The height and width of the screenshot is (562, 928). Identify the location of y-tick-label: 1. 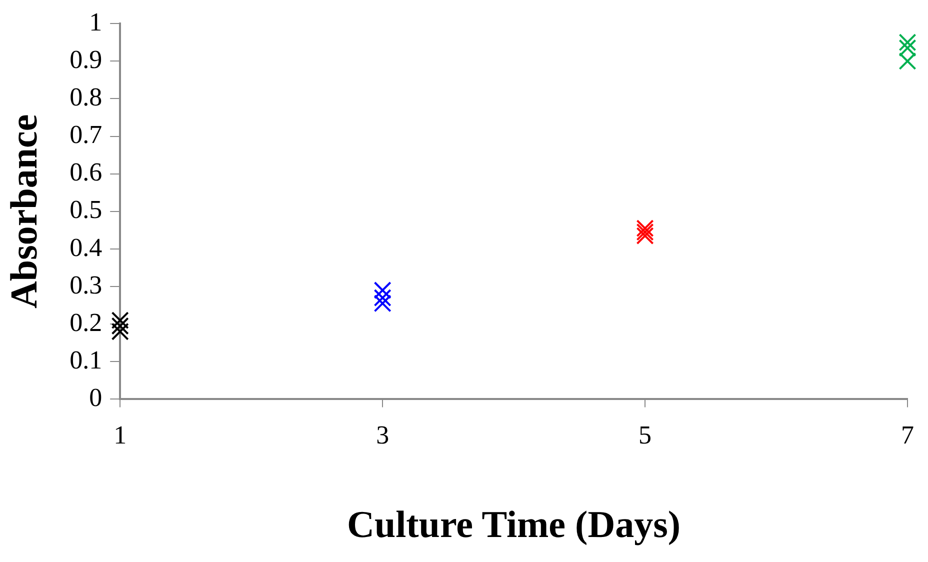
(95, 21).